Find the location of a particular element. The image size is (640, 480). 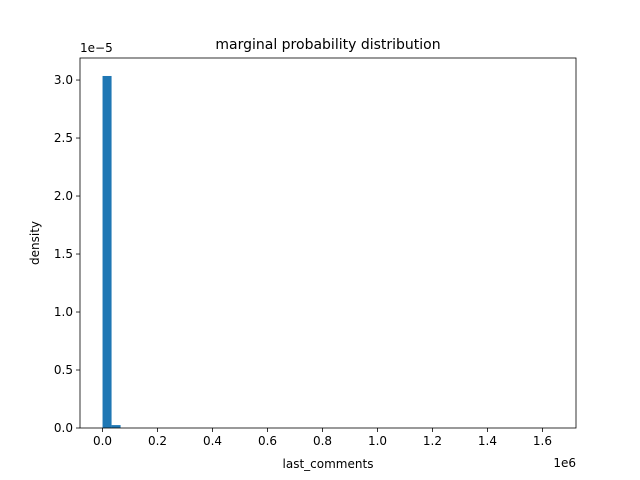

x-tick-label-2: 0.4 is located at coordinates (212, 441).